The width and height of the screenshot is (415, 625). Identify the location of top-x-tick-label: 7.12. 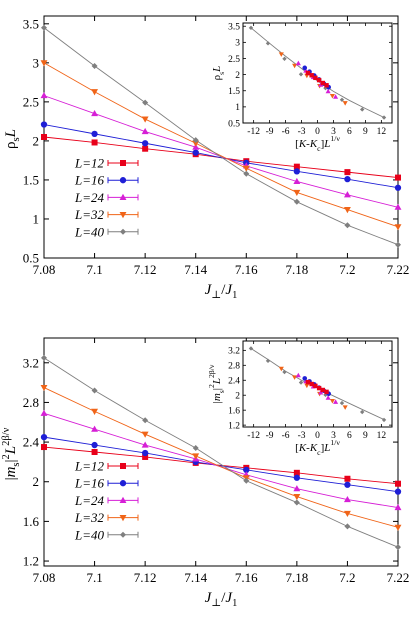
(145, 269).